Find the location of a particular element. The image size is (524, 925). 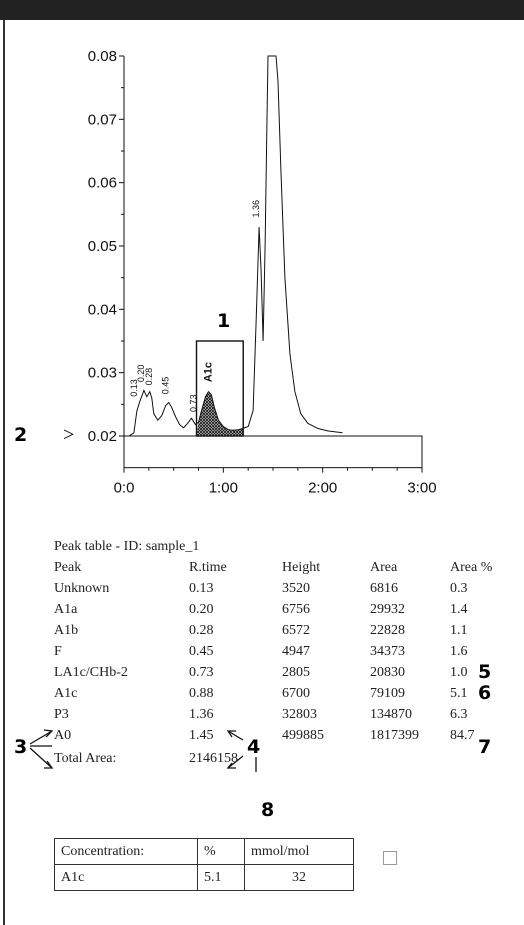

cell-height: 499885 is located at coordinates (303, 735).